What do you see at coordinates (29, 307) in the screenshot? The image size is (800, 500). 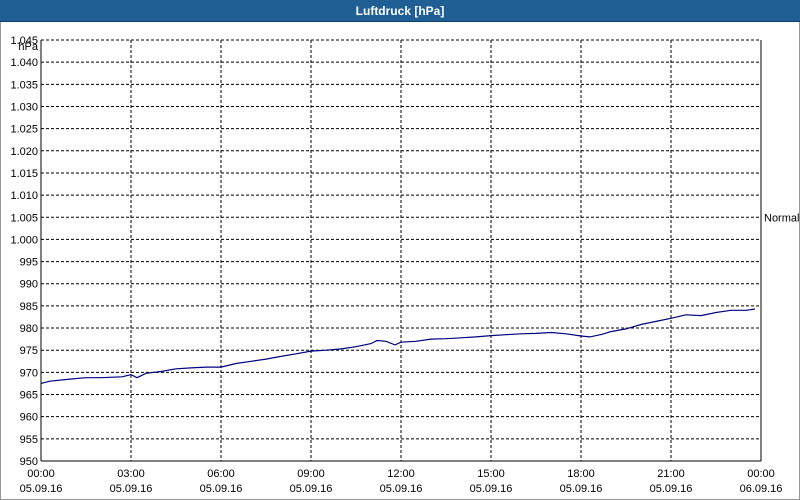 I see `y-tick-label: 985` at bounding box center [29, 307].